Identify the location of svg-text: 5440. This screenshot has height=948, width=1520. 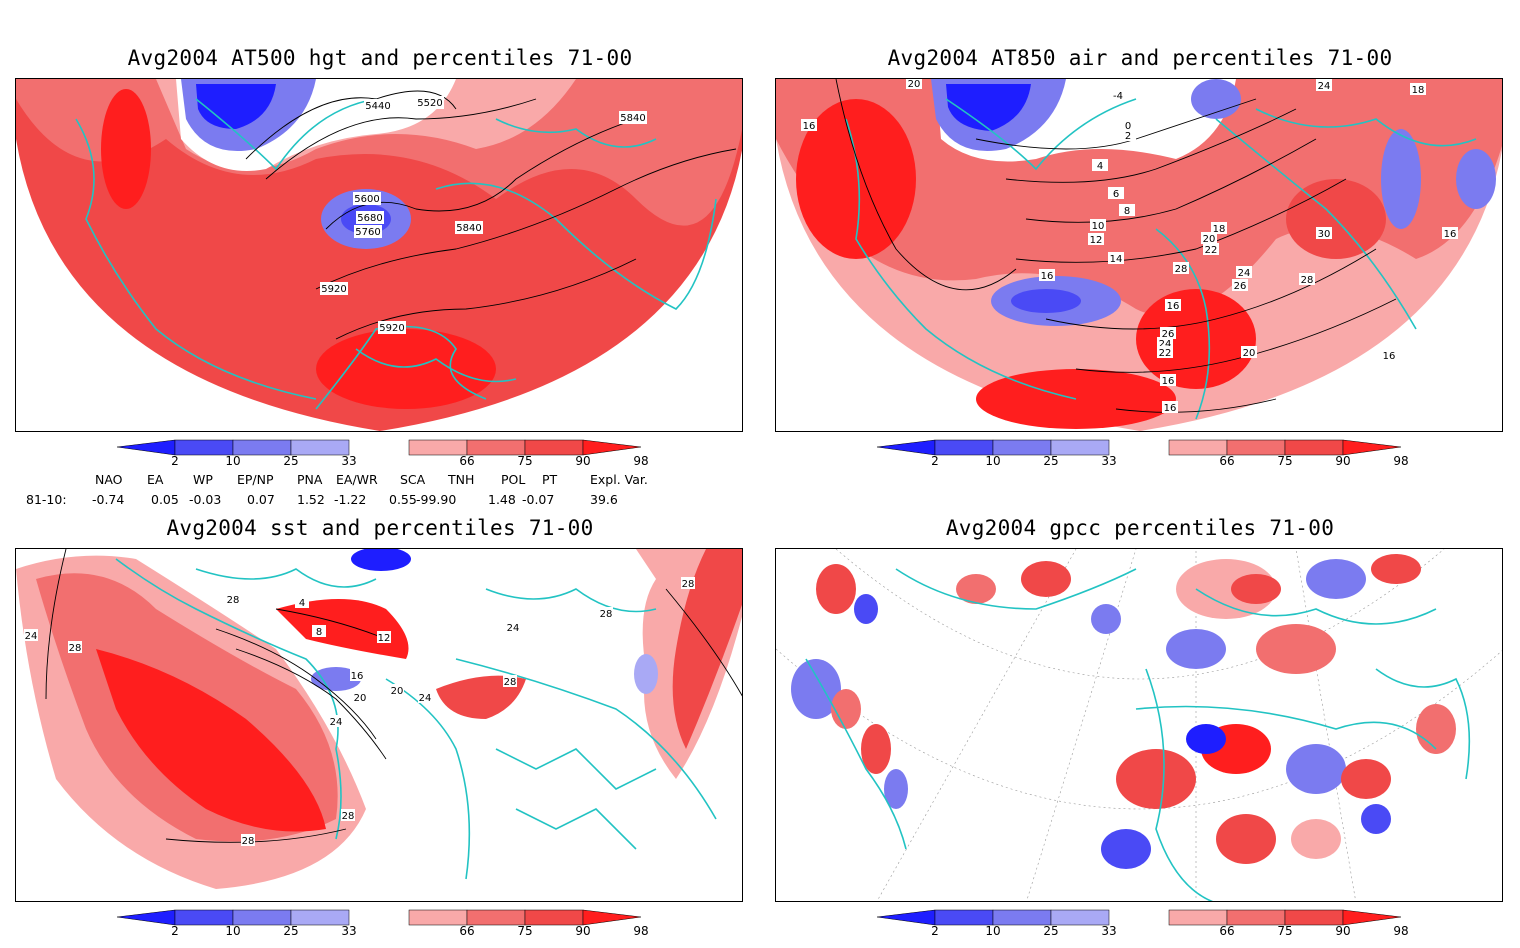
(377, 106).